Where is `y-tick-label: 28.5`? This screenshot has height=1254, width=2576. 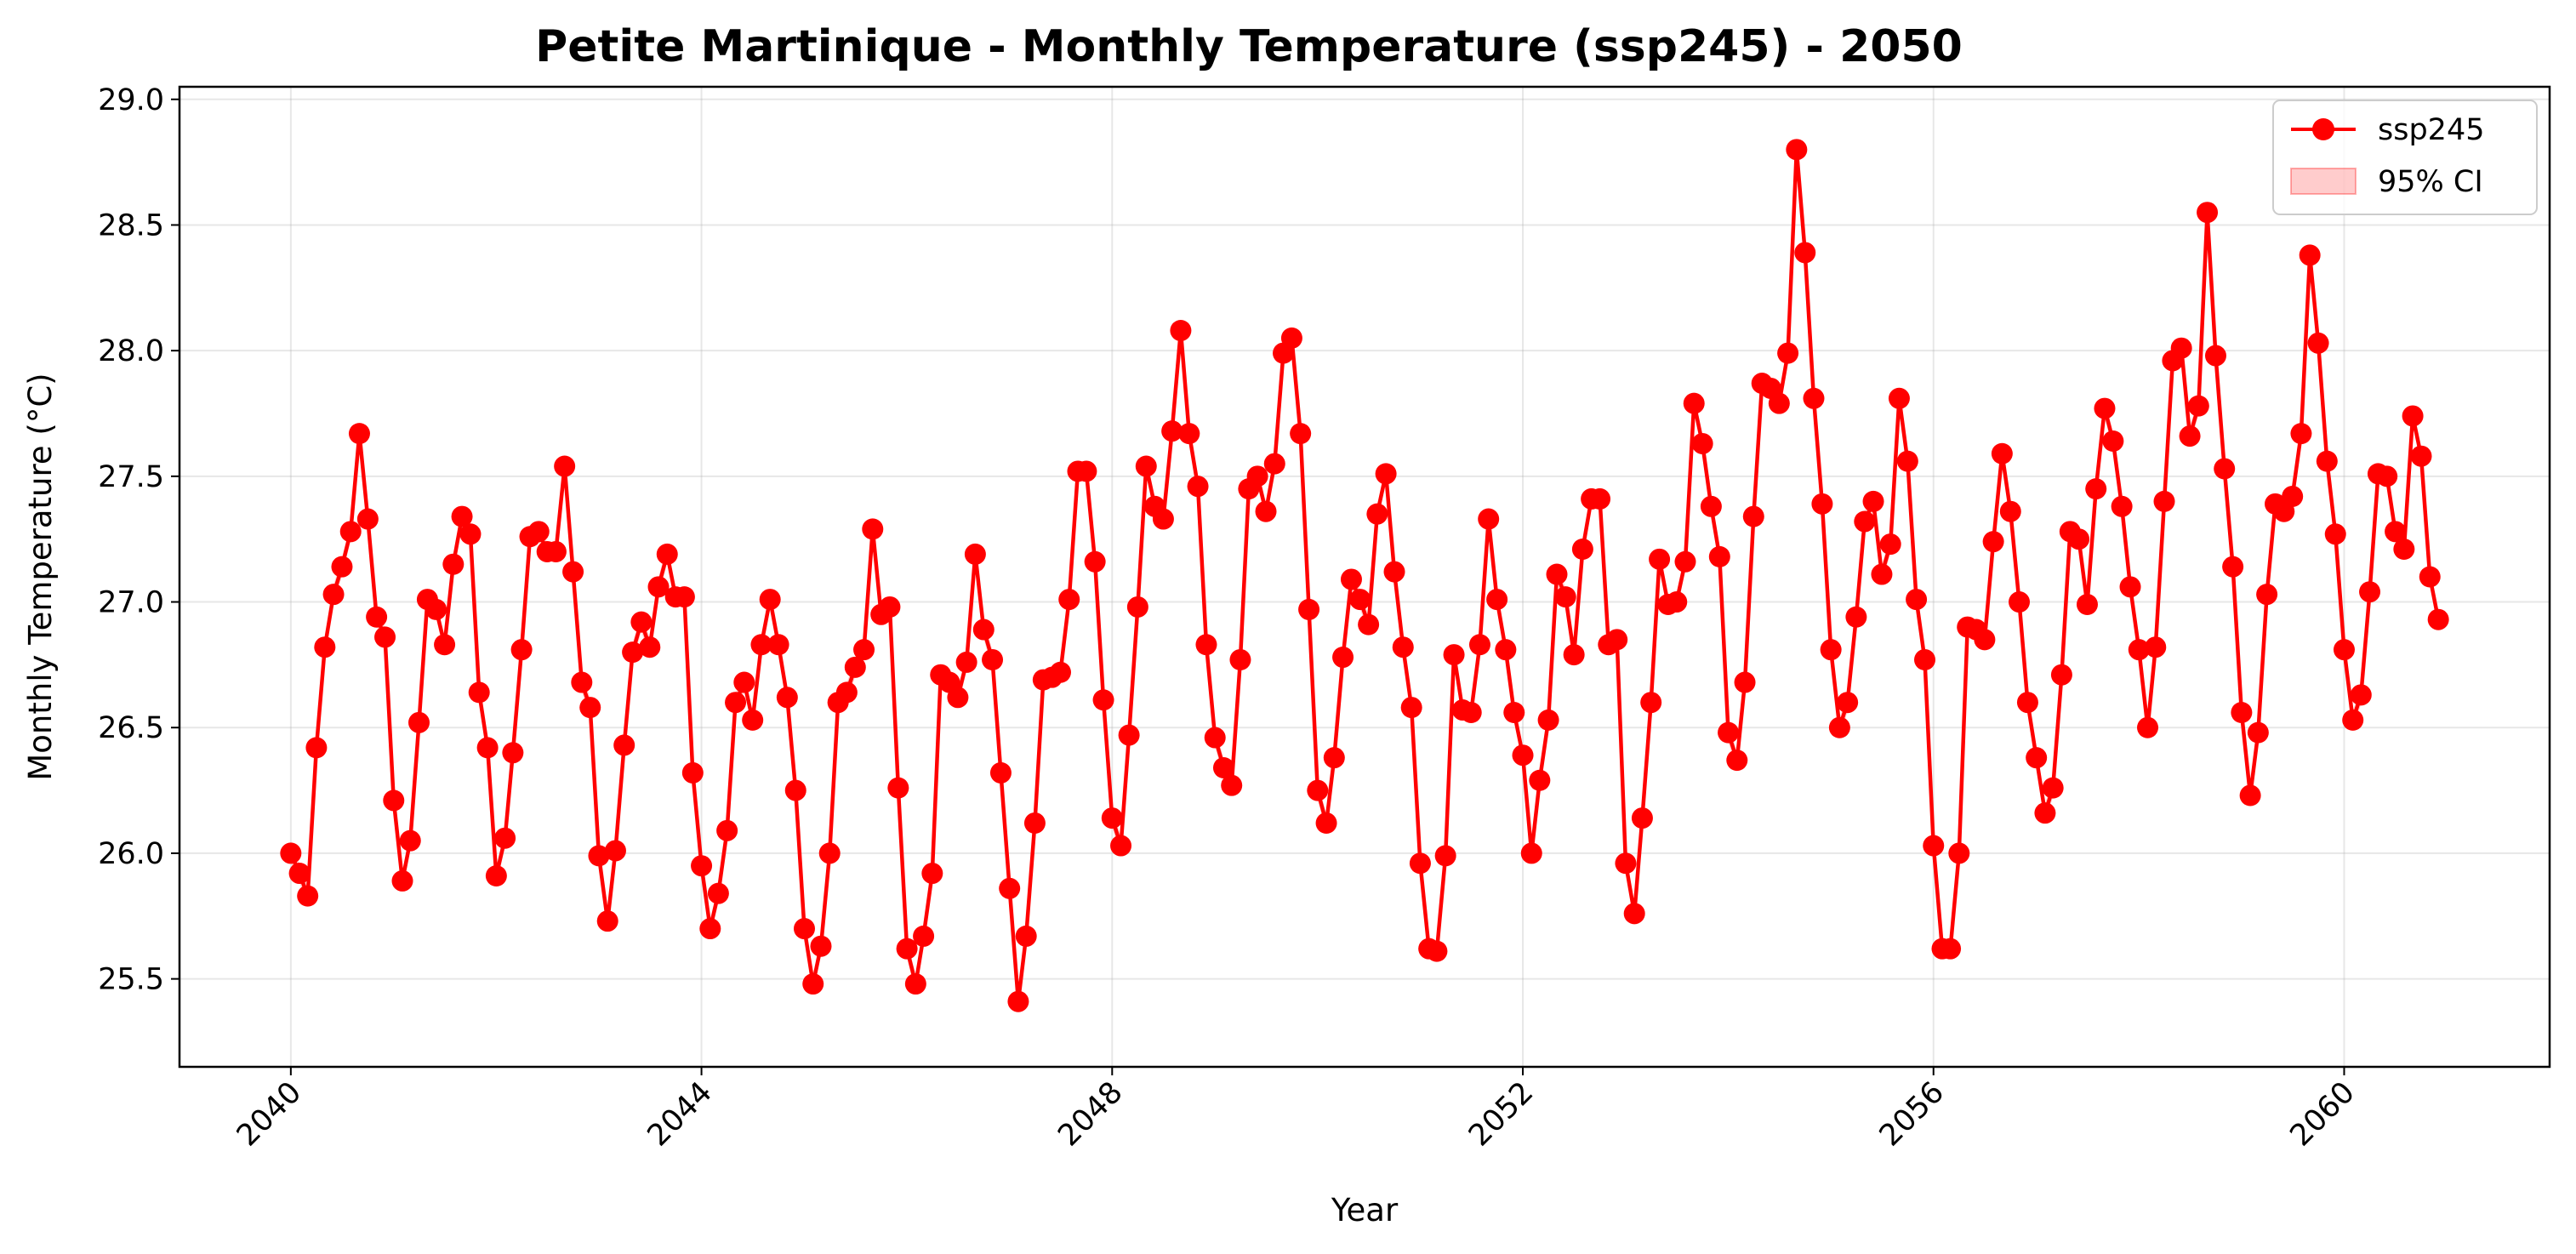 y-tick-label: 28.5 is located at coordinates (131, 225).